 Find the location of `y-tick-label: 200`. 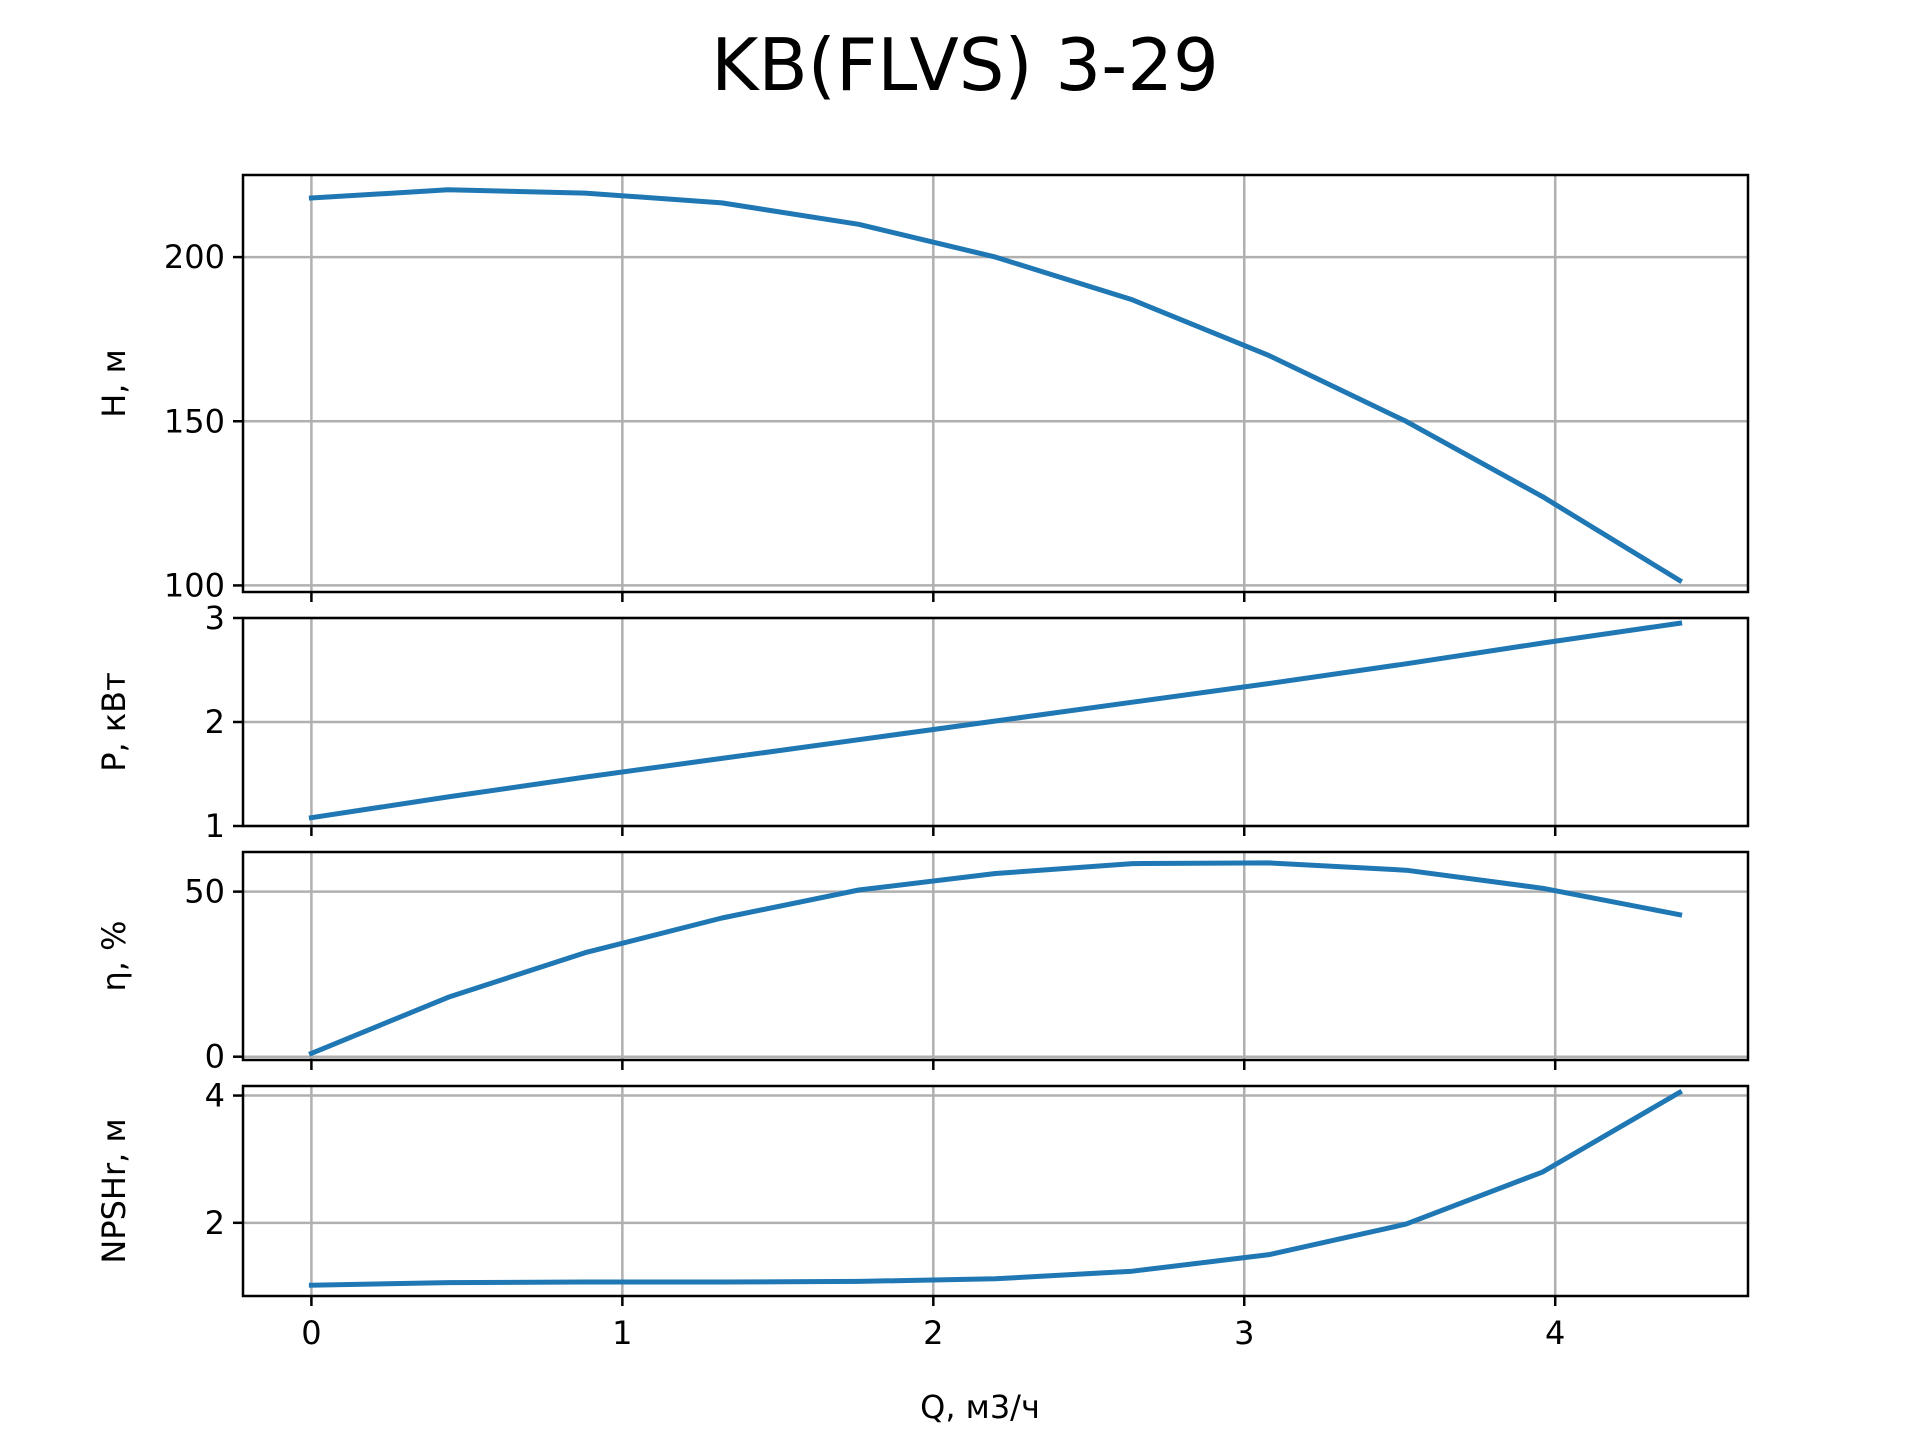

y-tick-label: 200 is located at coordinates (194, 257).